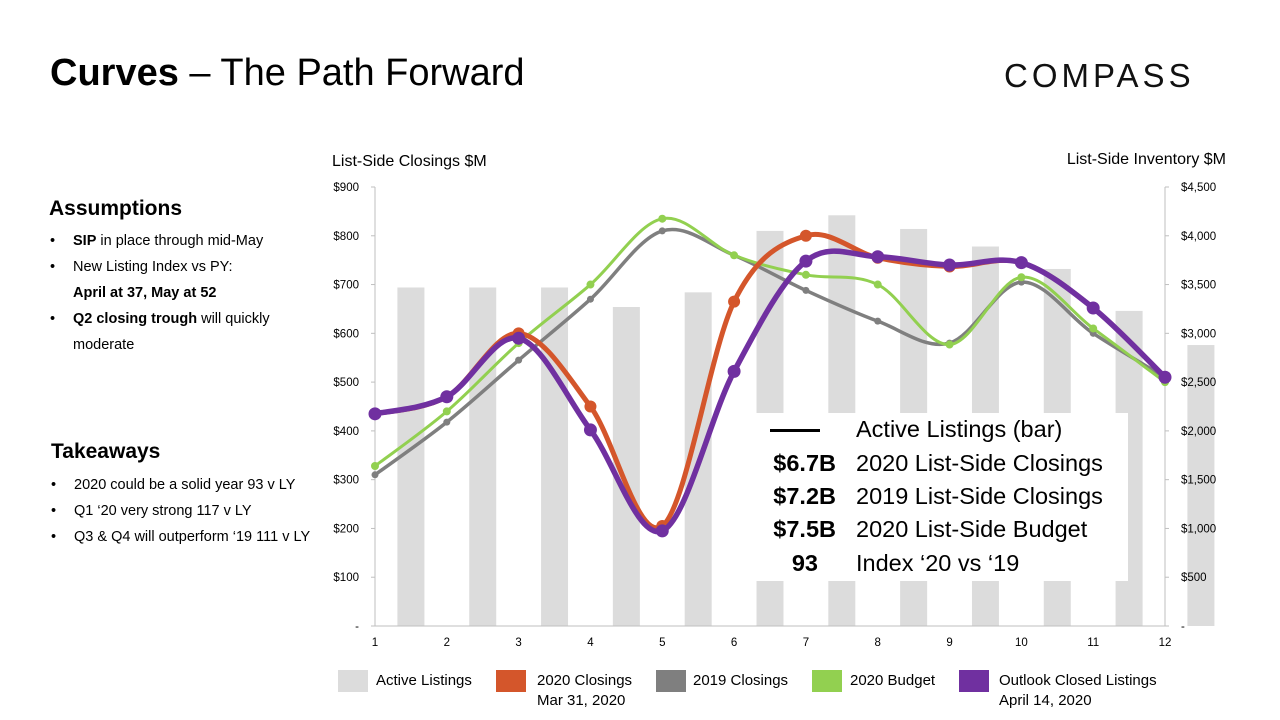  What do you see at coordinates (959, 429) in the screenshot?
I see `summary-label: Active Listings (bar)` at bounding box center [959, 429].